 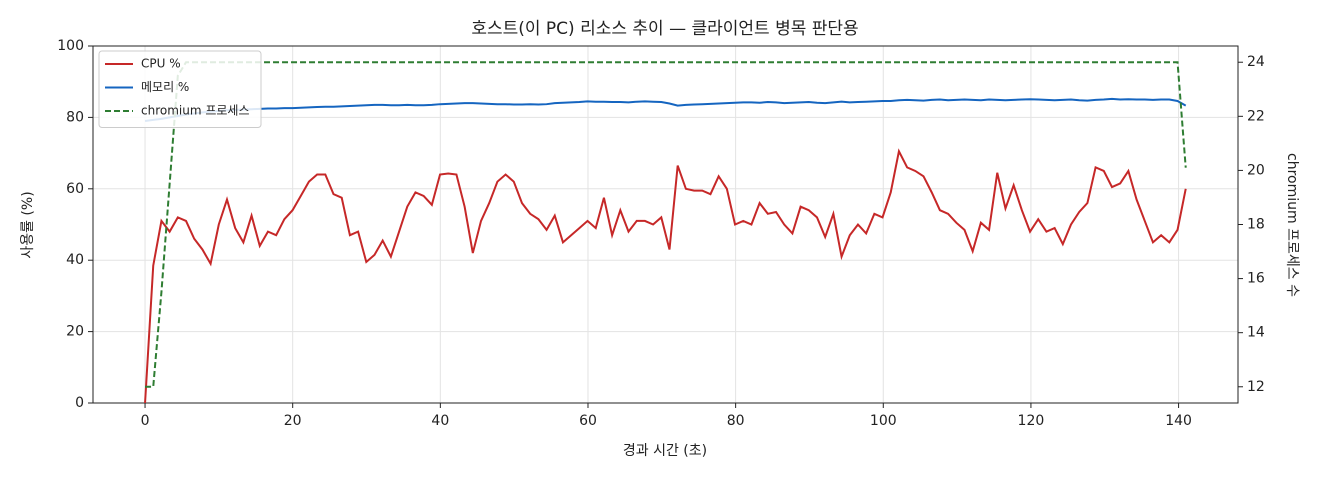 What do you see at coordinates (1292, 225) in the screenshot?
I see `y2-axis-label: chromium 프로세스 수` at bounding box center [1292, 225].